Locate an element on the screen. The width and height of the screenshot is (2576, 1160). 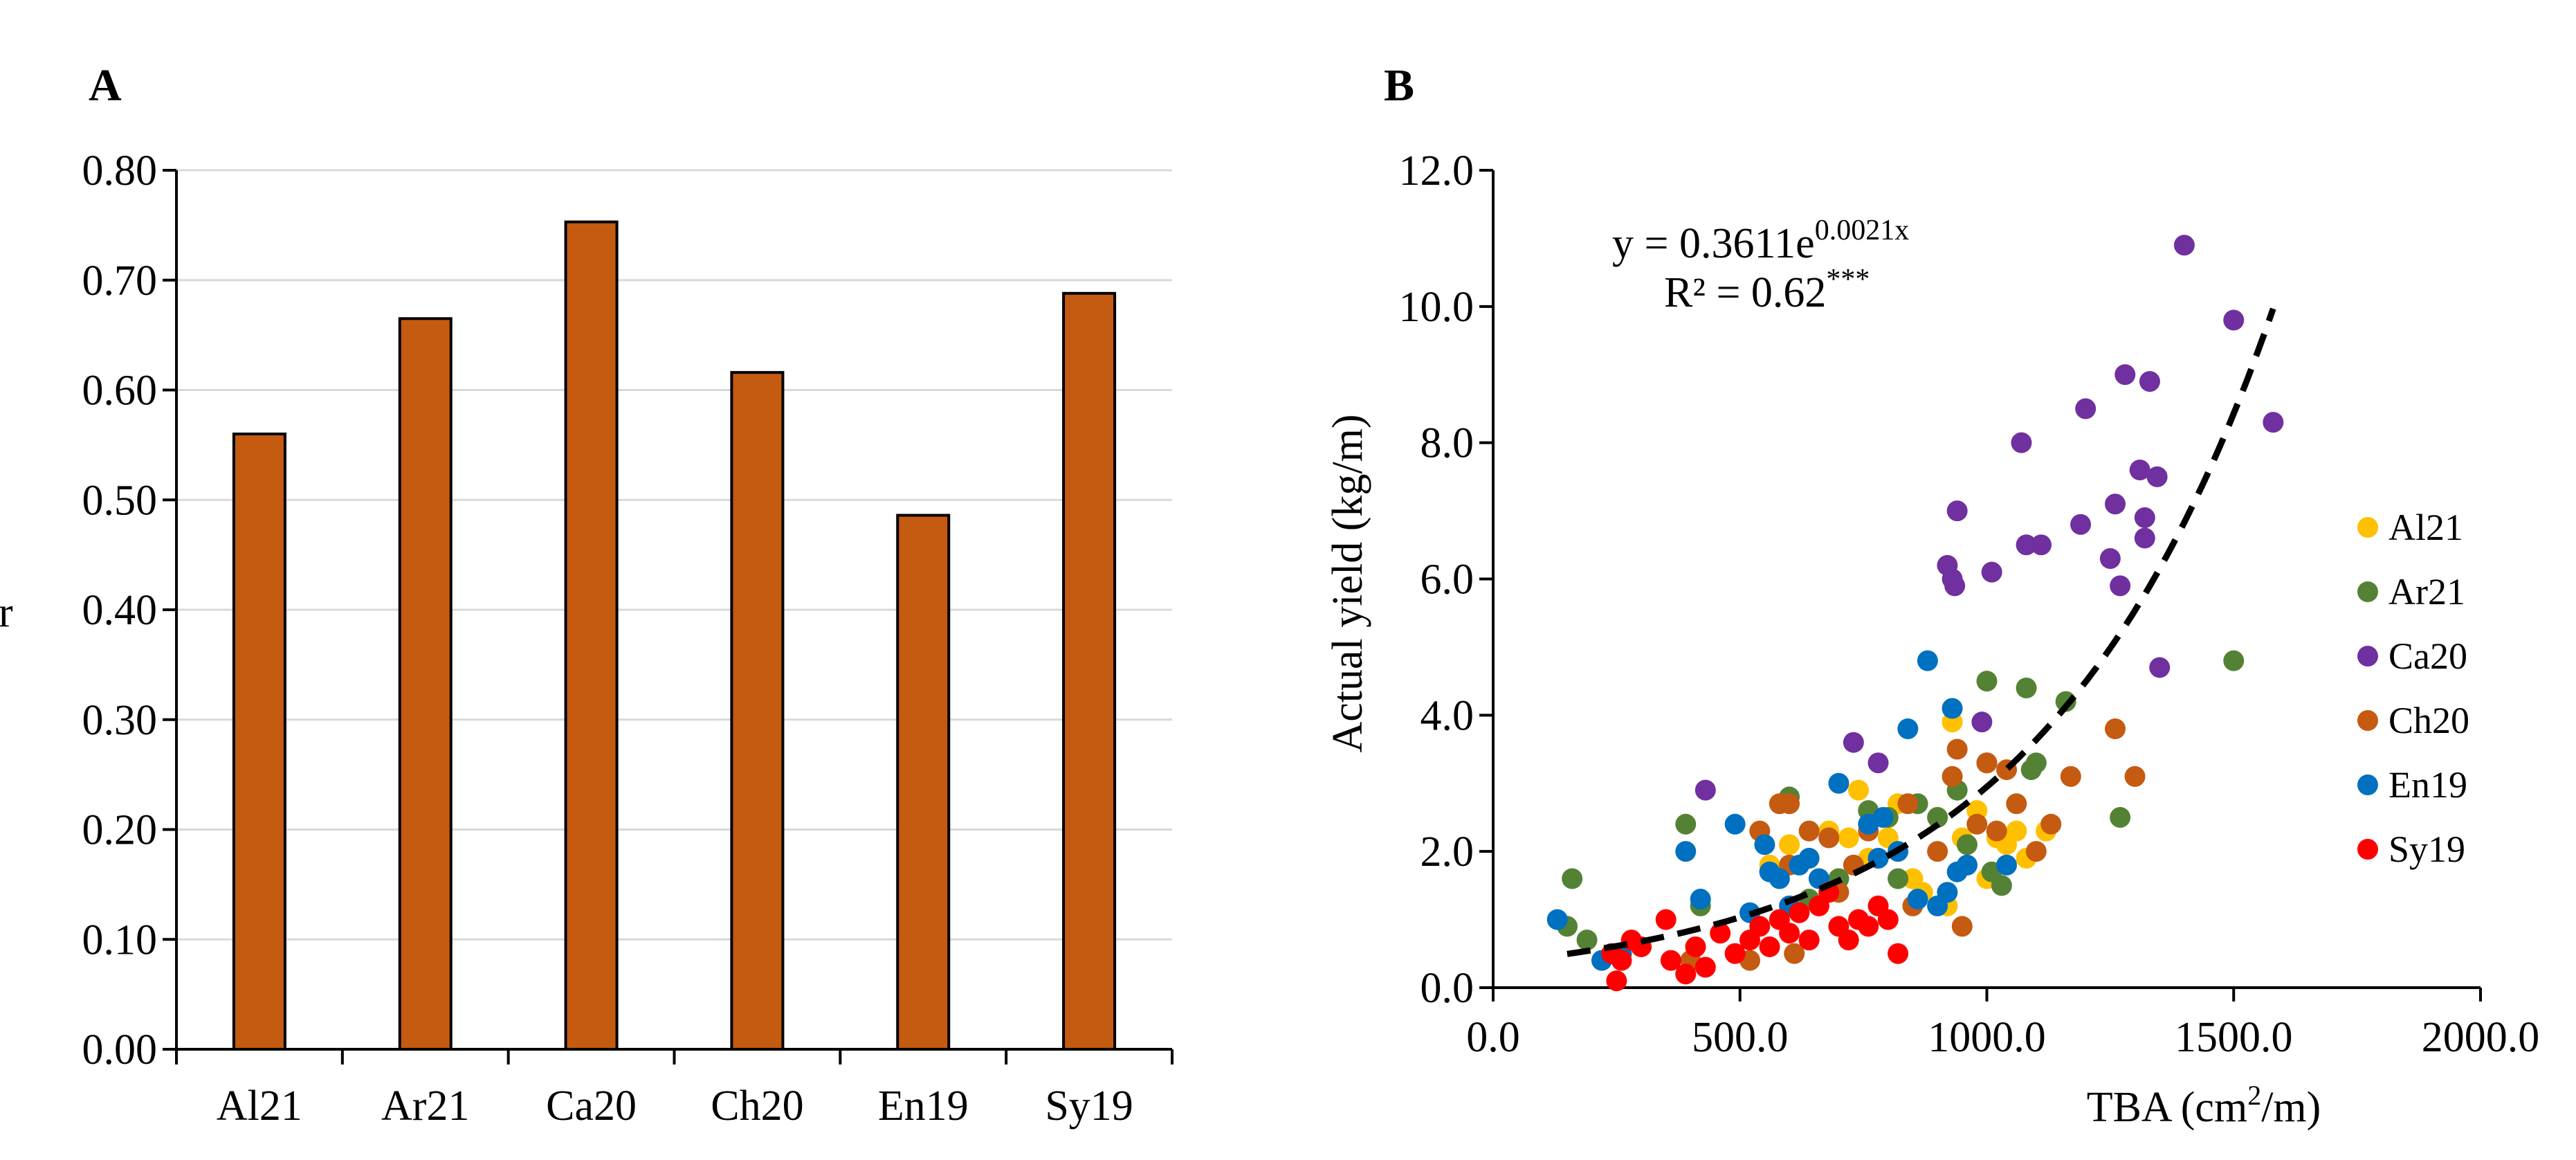
y-tick-label: 0.50 is located at coordinates (120, 500).